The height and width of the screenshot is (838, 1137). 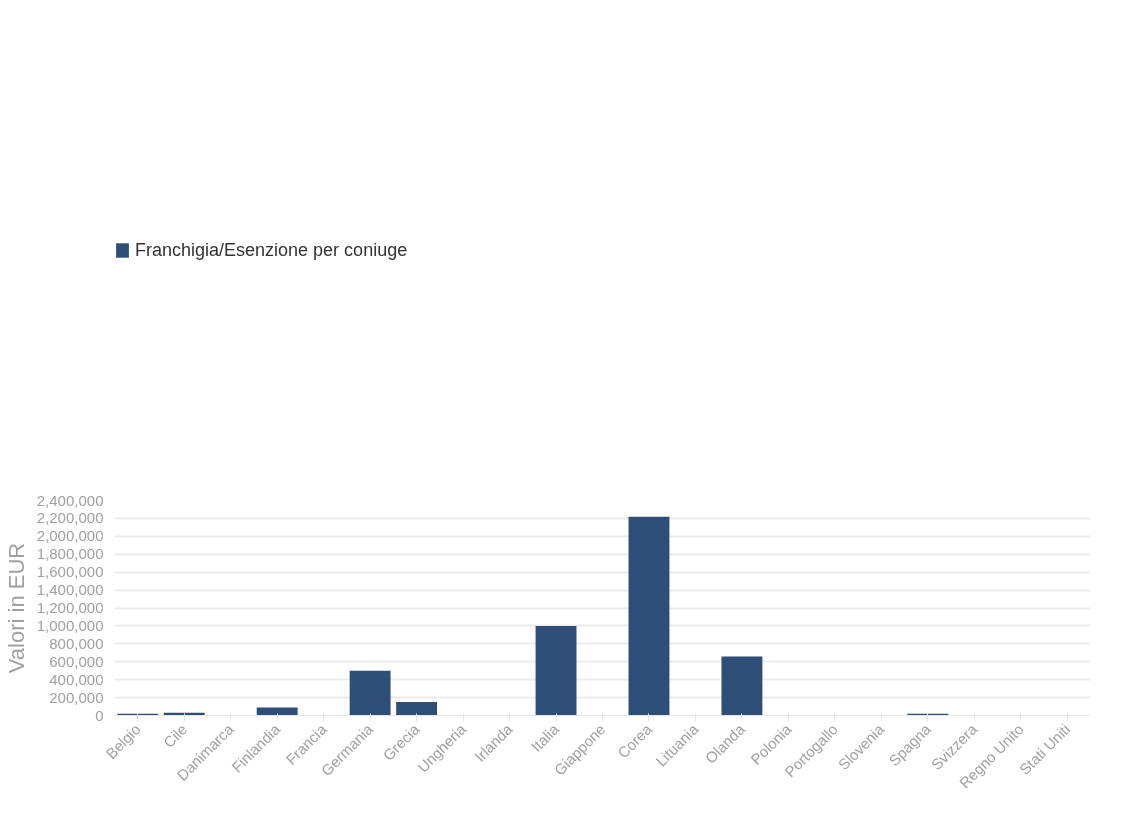 What do you see at coordinates (70, 554) in the screenshot?
I see `y-tick-label: 1,800,000` at bounding box center [70, 554].